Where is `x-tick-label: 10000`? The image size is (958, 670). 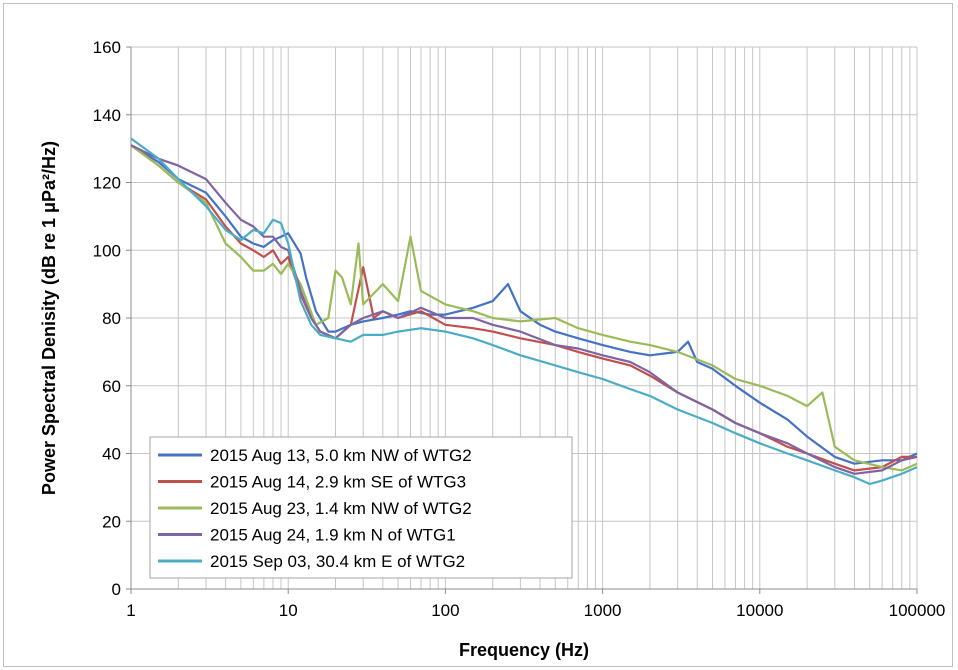 x-tick-label: 10000 is located at coordinates (759, 610).